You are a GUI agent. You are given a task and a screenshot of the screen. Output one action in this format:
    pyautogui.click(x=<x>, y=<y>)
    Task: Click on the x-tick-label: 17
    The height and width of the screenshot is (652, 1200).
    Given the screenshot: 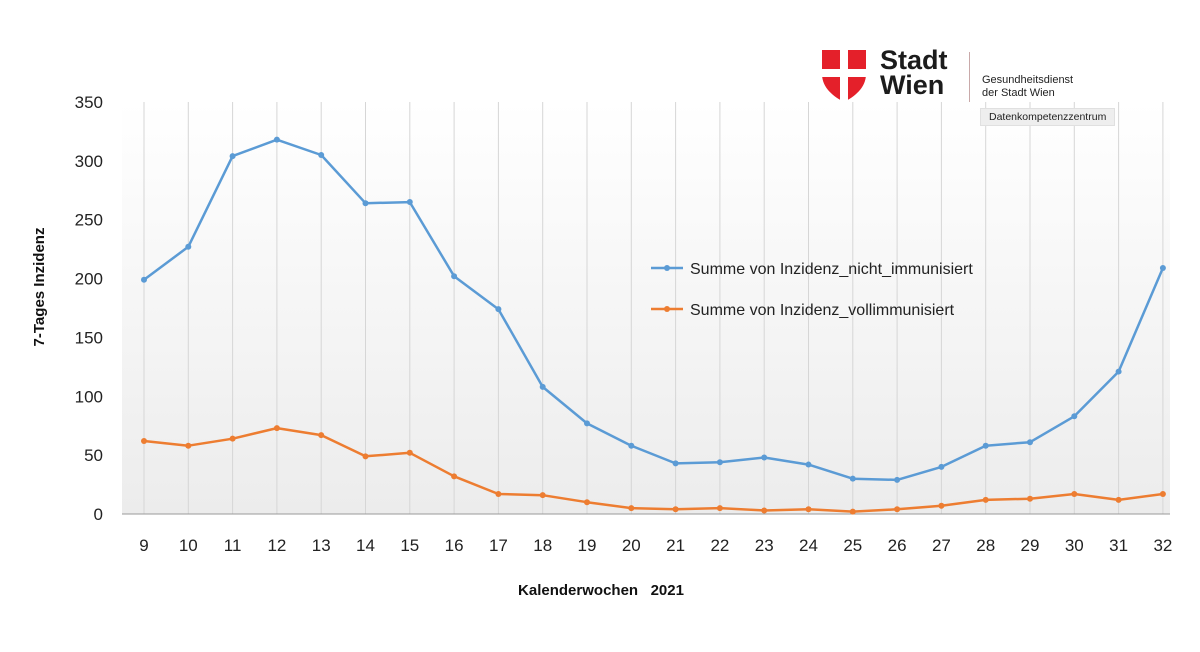 What is the action you would take?
    pyautogui.click(x=498, y=545)
    